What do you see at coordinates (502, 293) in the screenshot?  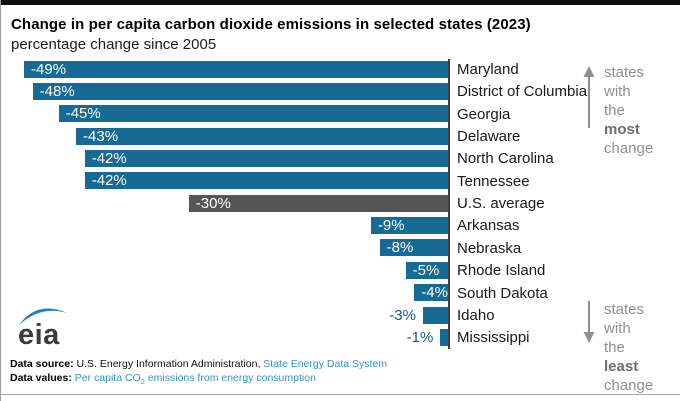 I see `state-label: South Dakota` at bounding box center [502, 293].